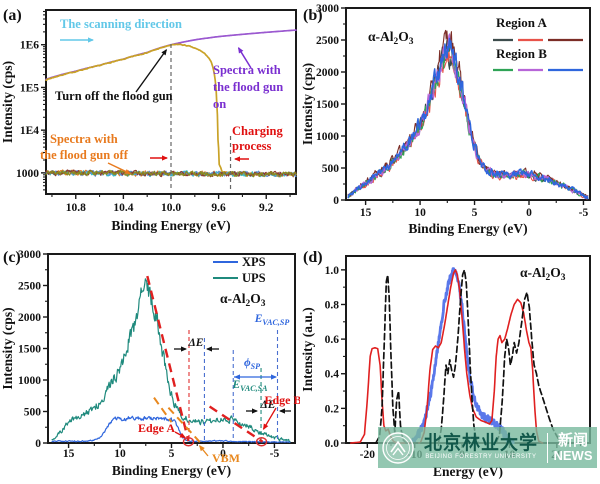  Describe the element at coordinates (547, 447) in the screenshot. I see `watermark-divider` at that location.